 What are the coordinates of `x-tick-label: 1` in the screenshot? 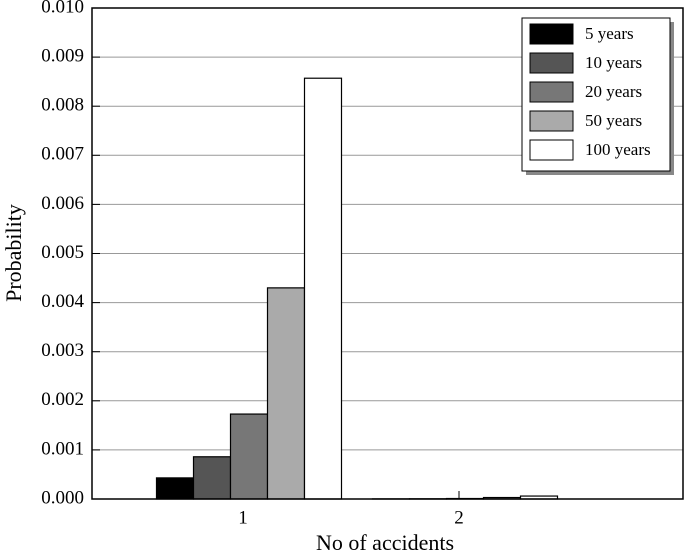 It's located at (243, 517).